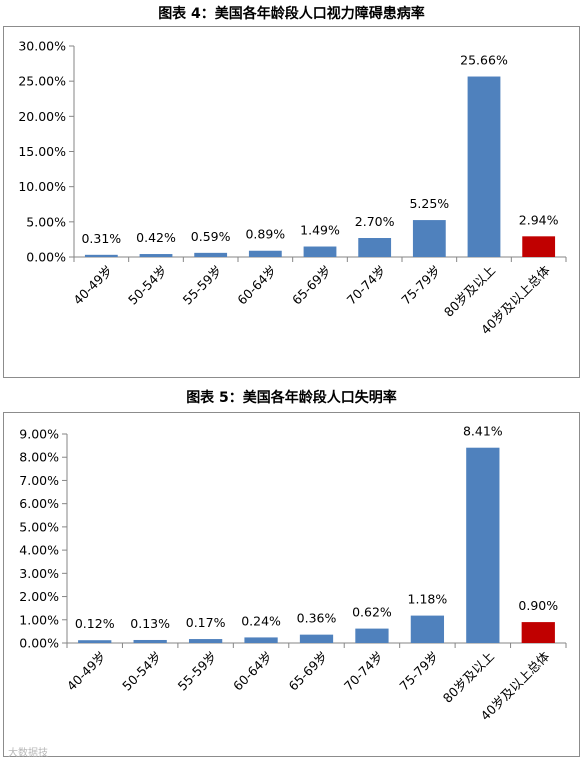 The height and width of the screenshot is (767, 583). What do you see at coordinates (39, 526) in the screenshot?
I see `chart-2-y-tick-label: 5.00%` at bounding box center [39, 526].